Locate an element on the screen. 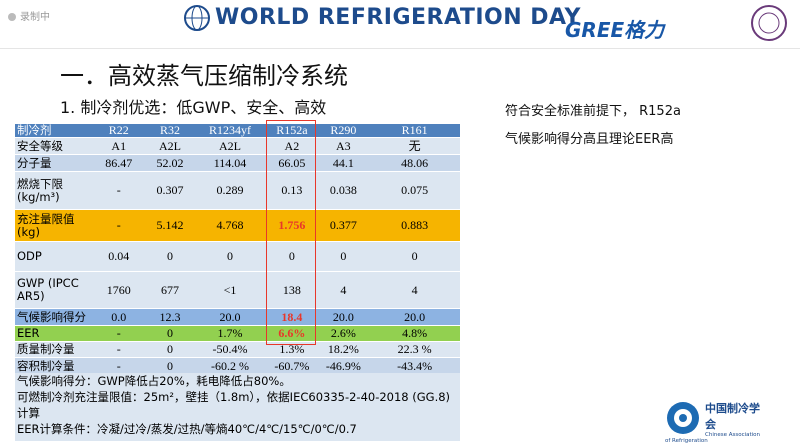 This screenshot has height=444, width=800. table-row: 分子量 86.47 52.02 114.04 66.05 44.1 48.06 is located at coordinates (237, 163).